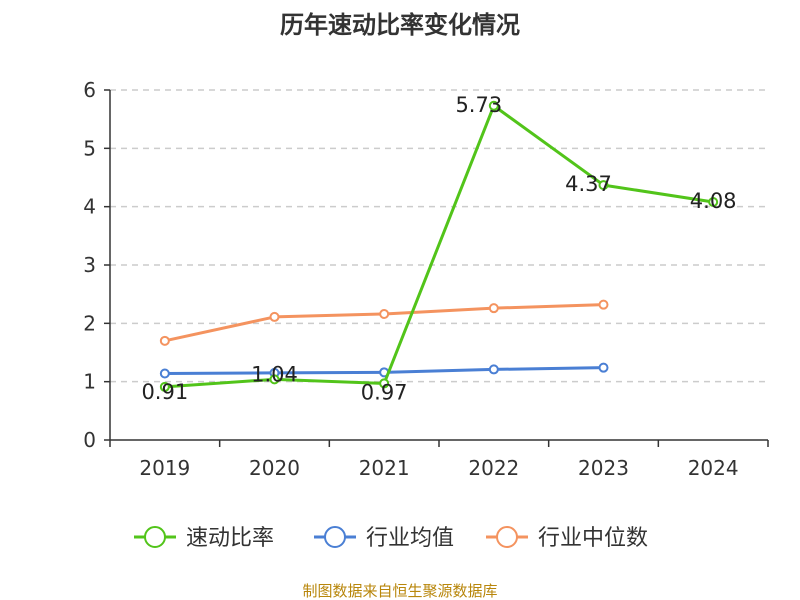 The image size is (800, 600). I want to click on data-label: 4.37, so click(588, 184).